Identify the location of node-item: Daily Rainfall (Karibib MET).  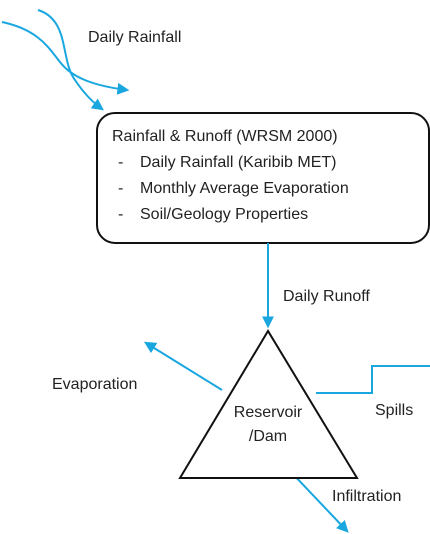
(238, 162).